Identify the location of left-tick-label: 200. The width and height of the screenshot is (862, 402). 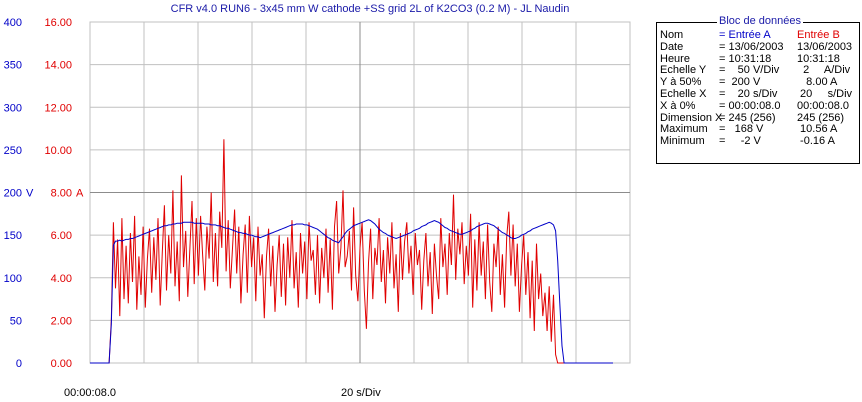
(13, 194).